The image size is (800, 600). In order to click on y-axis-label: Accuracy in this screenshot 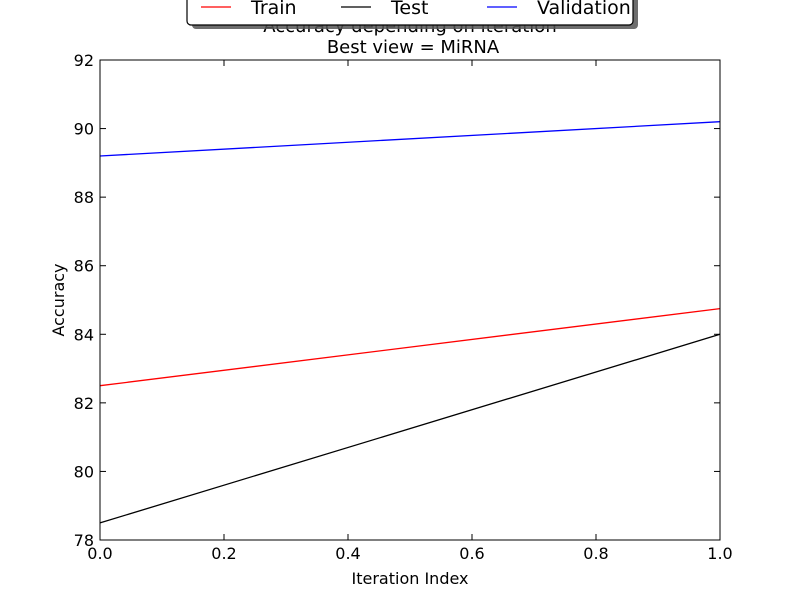, I will do `click(58, 299)`.